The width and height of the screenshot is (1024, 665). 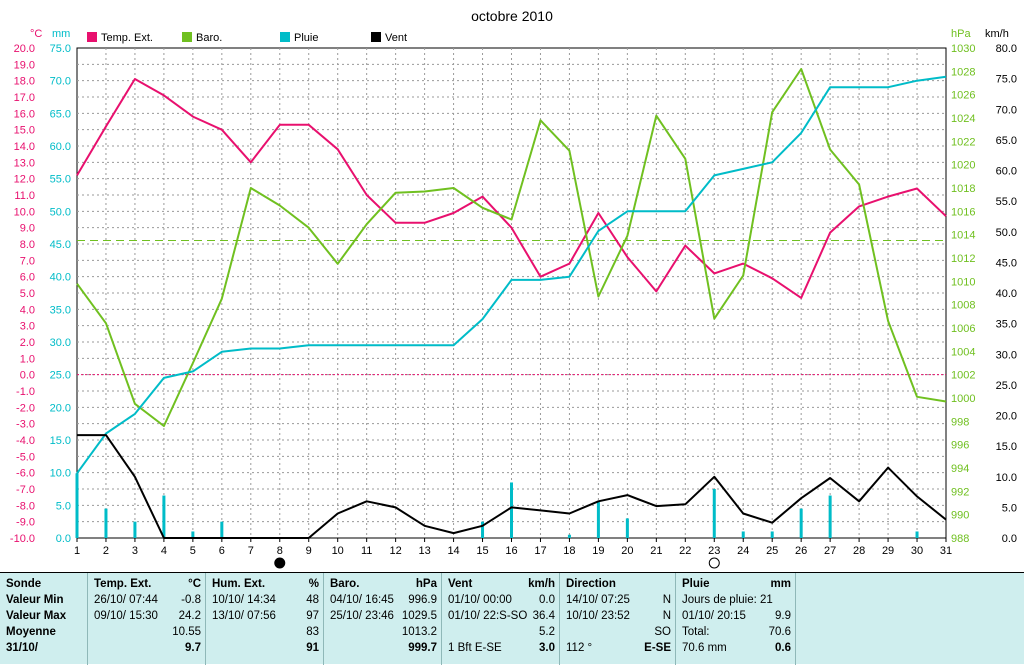 I want to click on temp-tick-label: 16.0, so click(x=24, y=114).